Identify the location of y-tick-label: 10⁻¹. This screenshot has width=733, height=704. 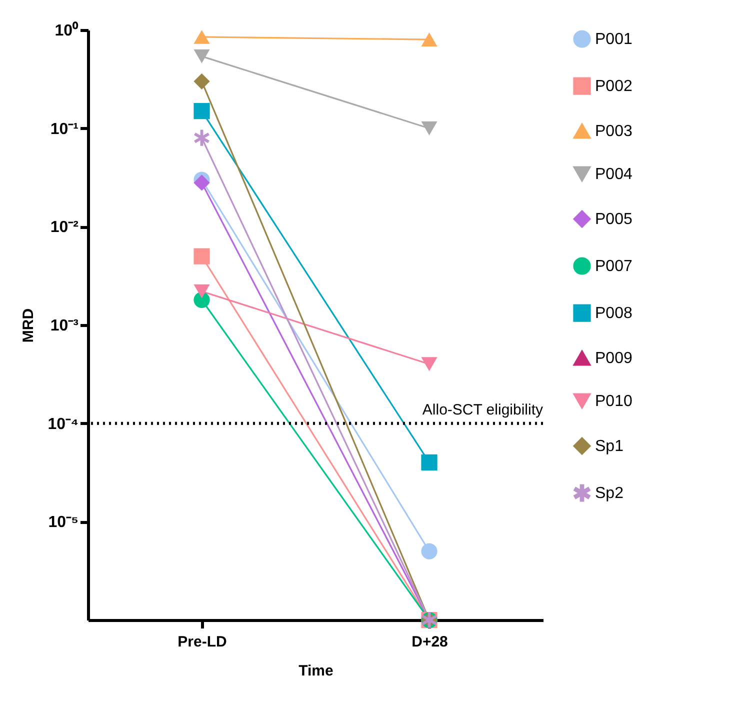
(64, 129).